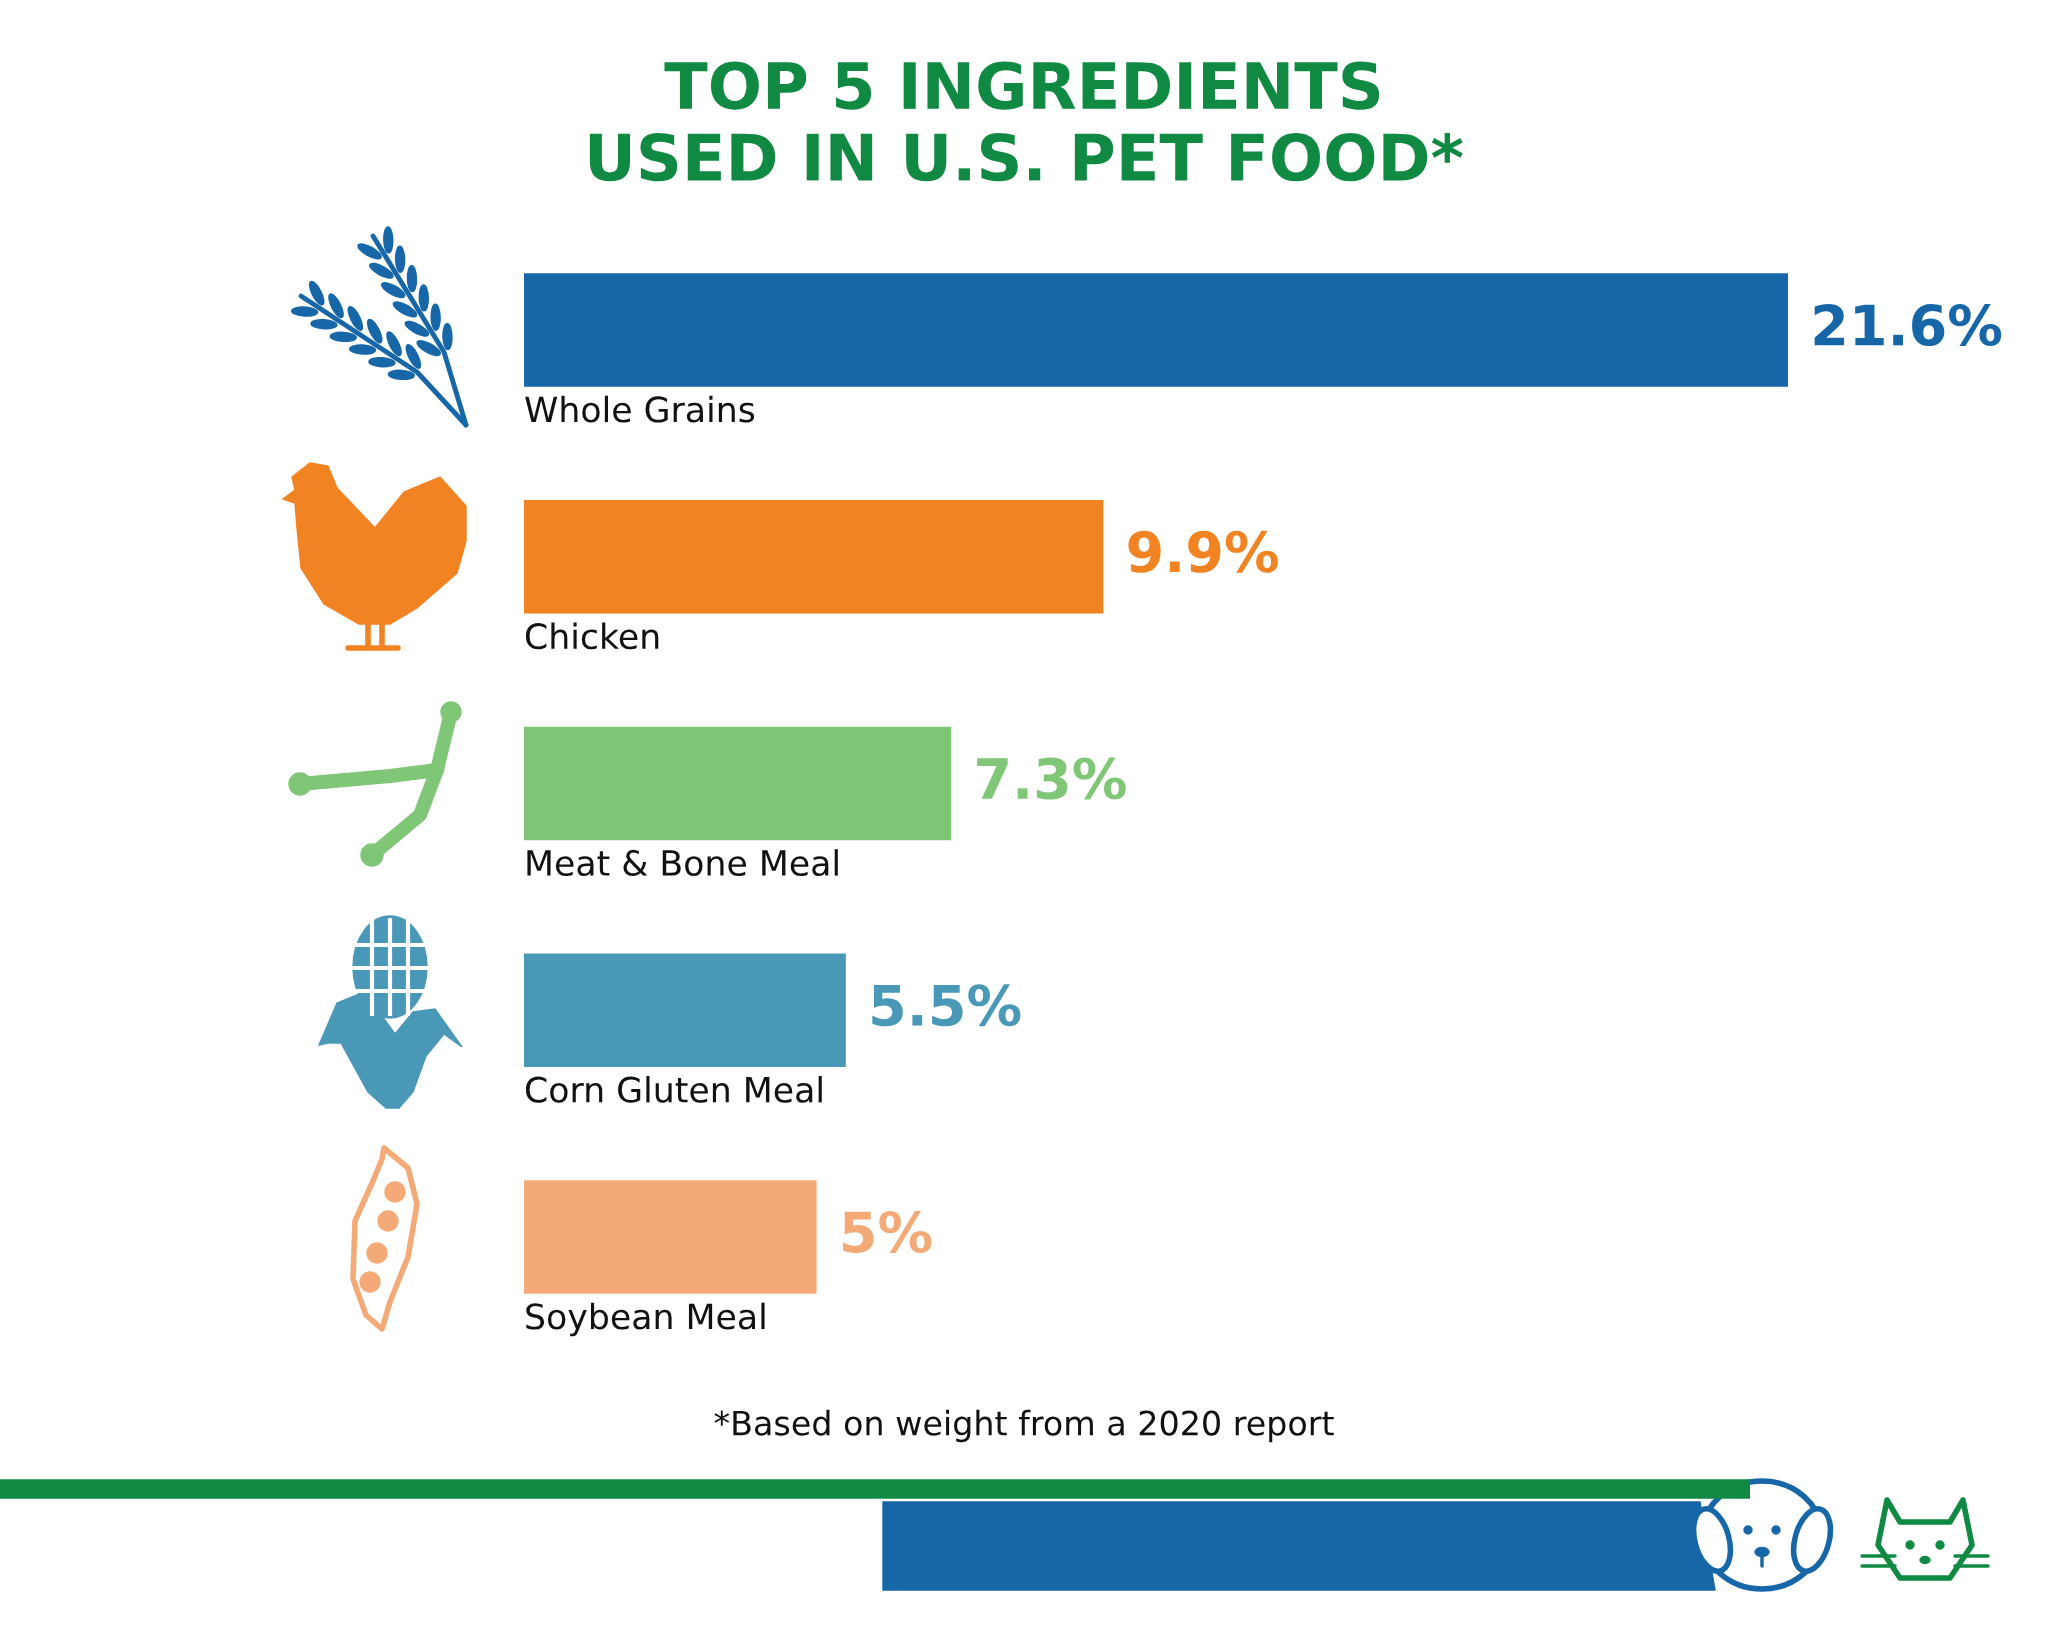  Describe the element at coordinates (887, 1232) in the screenshot. I see `data-label: 5%` at that location.